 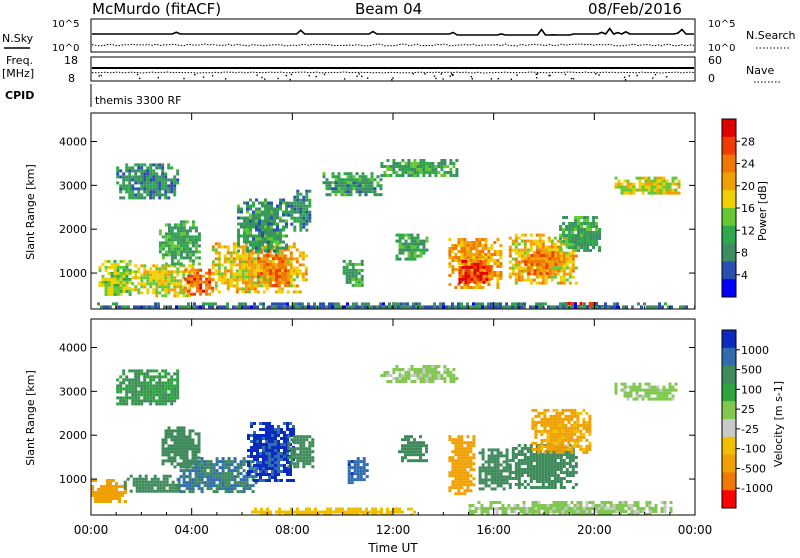 What do you see at coordinates (18, 73) in the screenshot?
I see `freq-unit: [MHz]` at bounding box center [18, 73].